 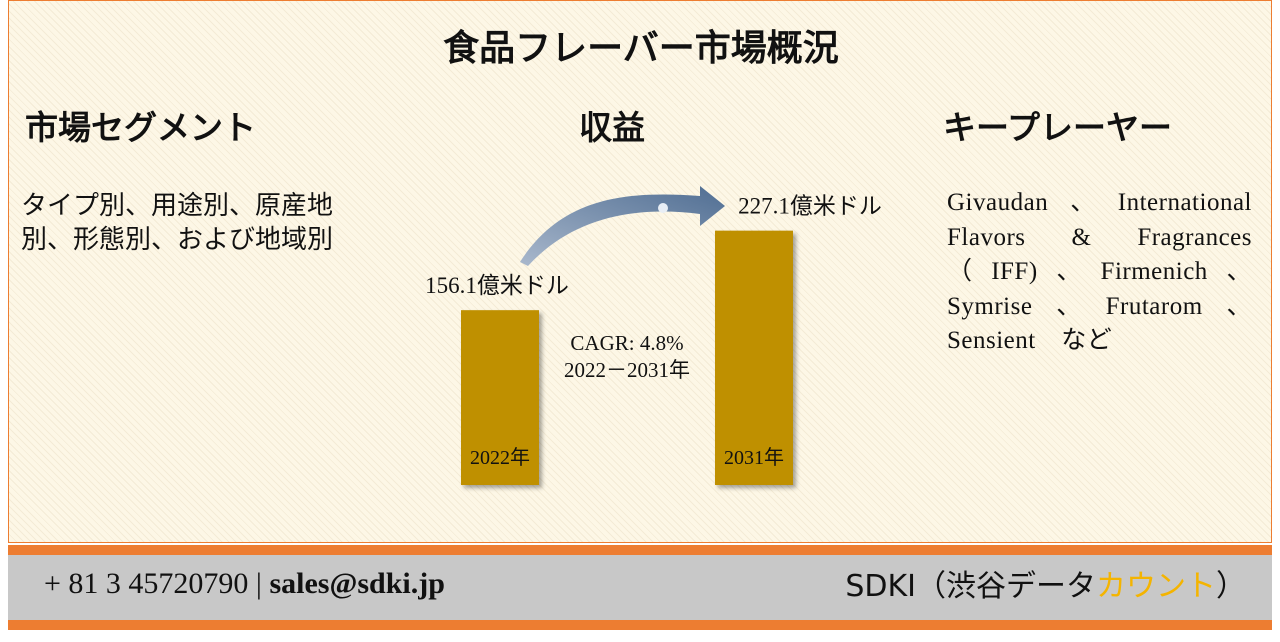 What do you see at coordinates (627, 370) in the screenshot?
I see `annotation: 2022－2031年` at bounding box center [627, 370].